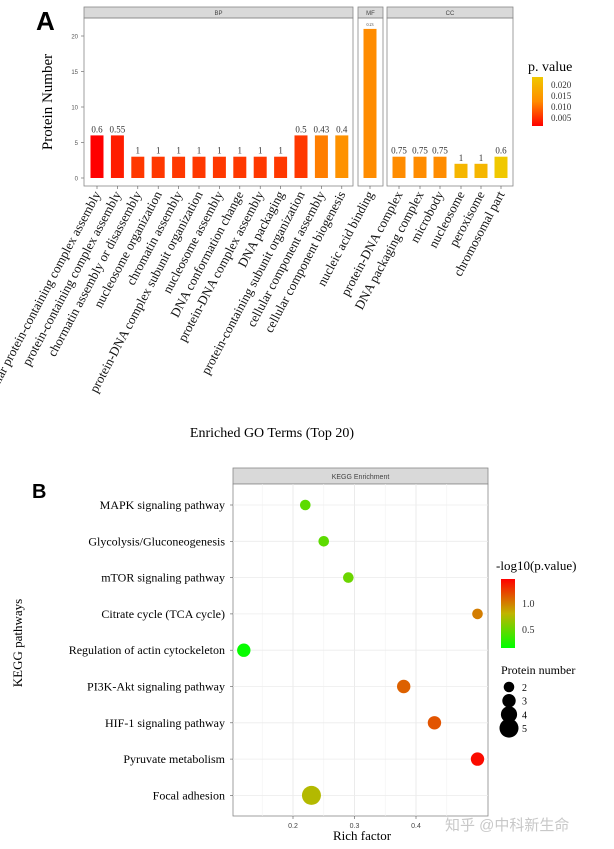  Describe the element at coordinates (322, 129) in the screenshot. I see `bar-value-label: 0.43` at that location.